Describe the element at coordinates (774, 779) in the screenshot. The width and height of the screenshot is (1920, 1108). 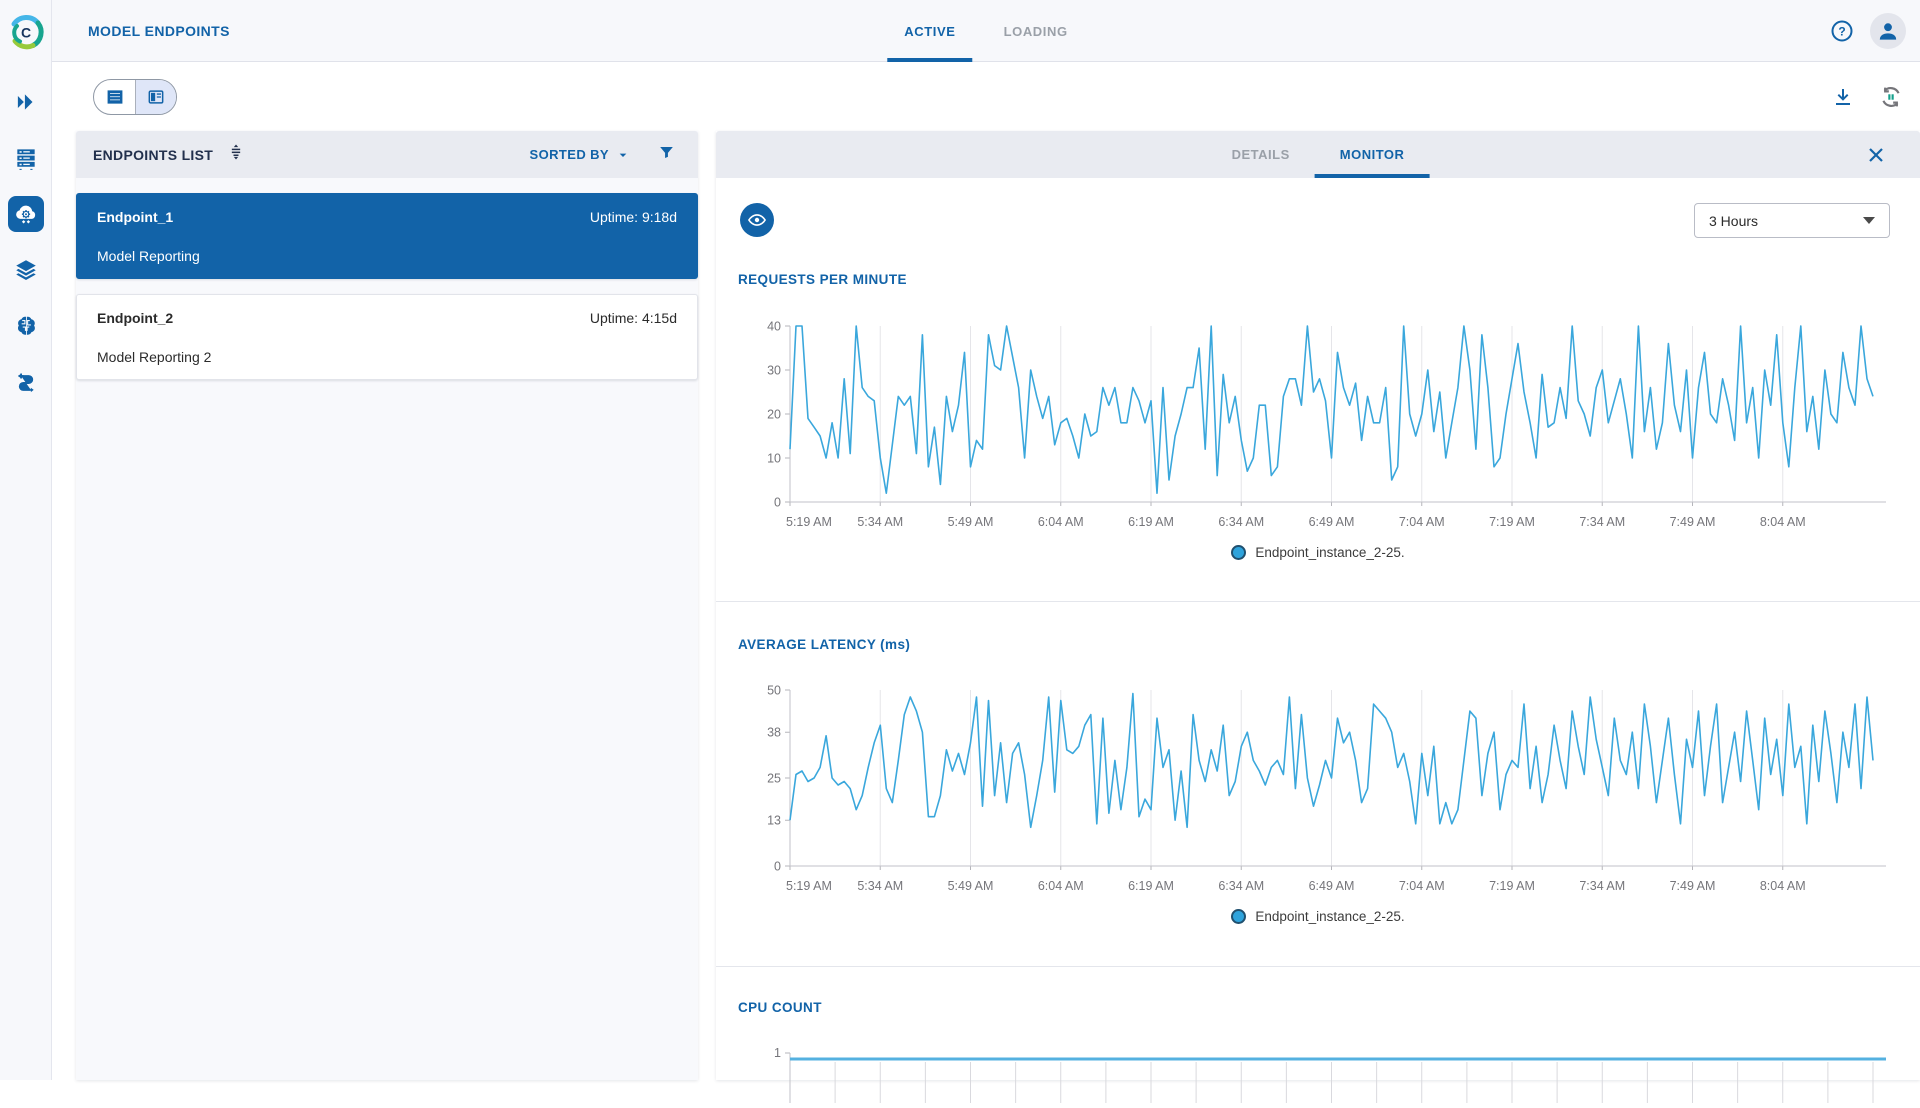
I see `svg-text: 25` at that location.